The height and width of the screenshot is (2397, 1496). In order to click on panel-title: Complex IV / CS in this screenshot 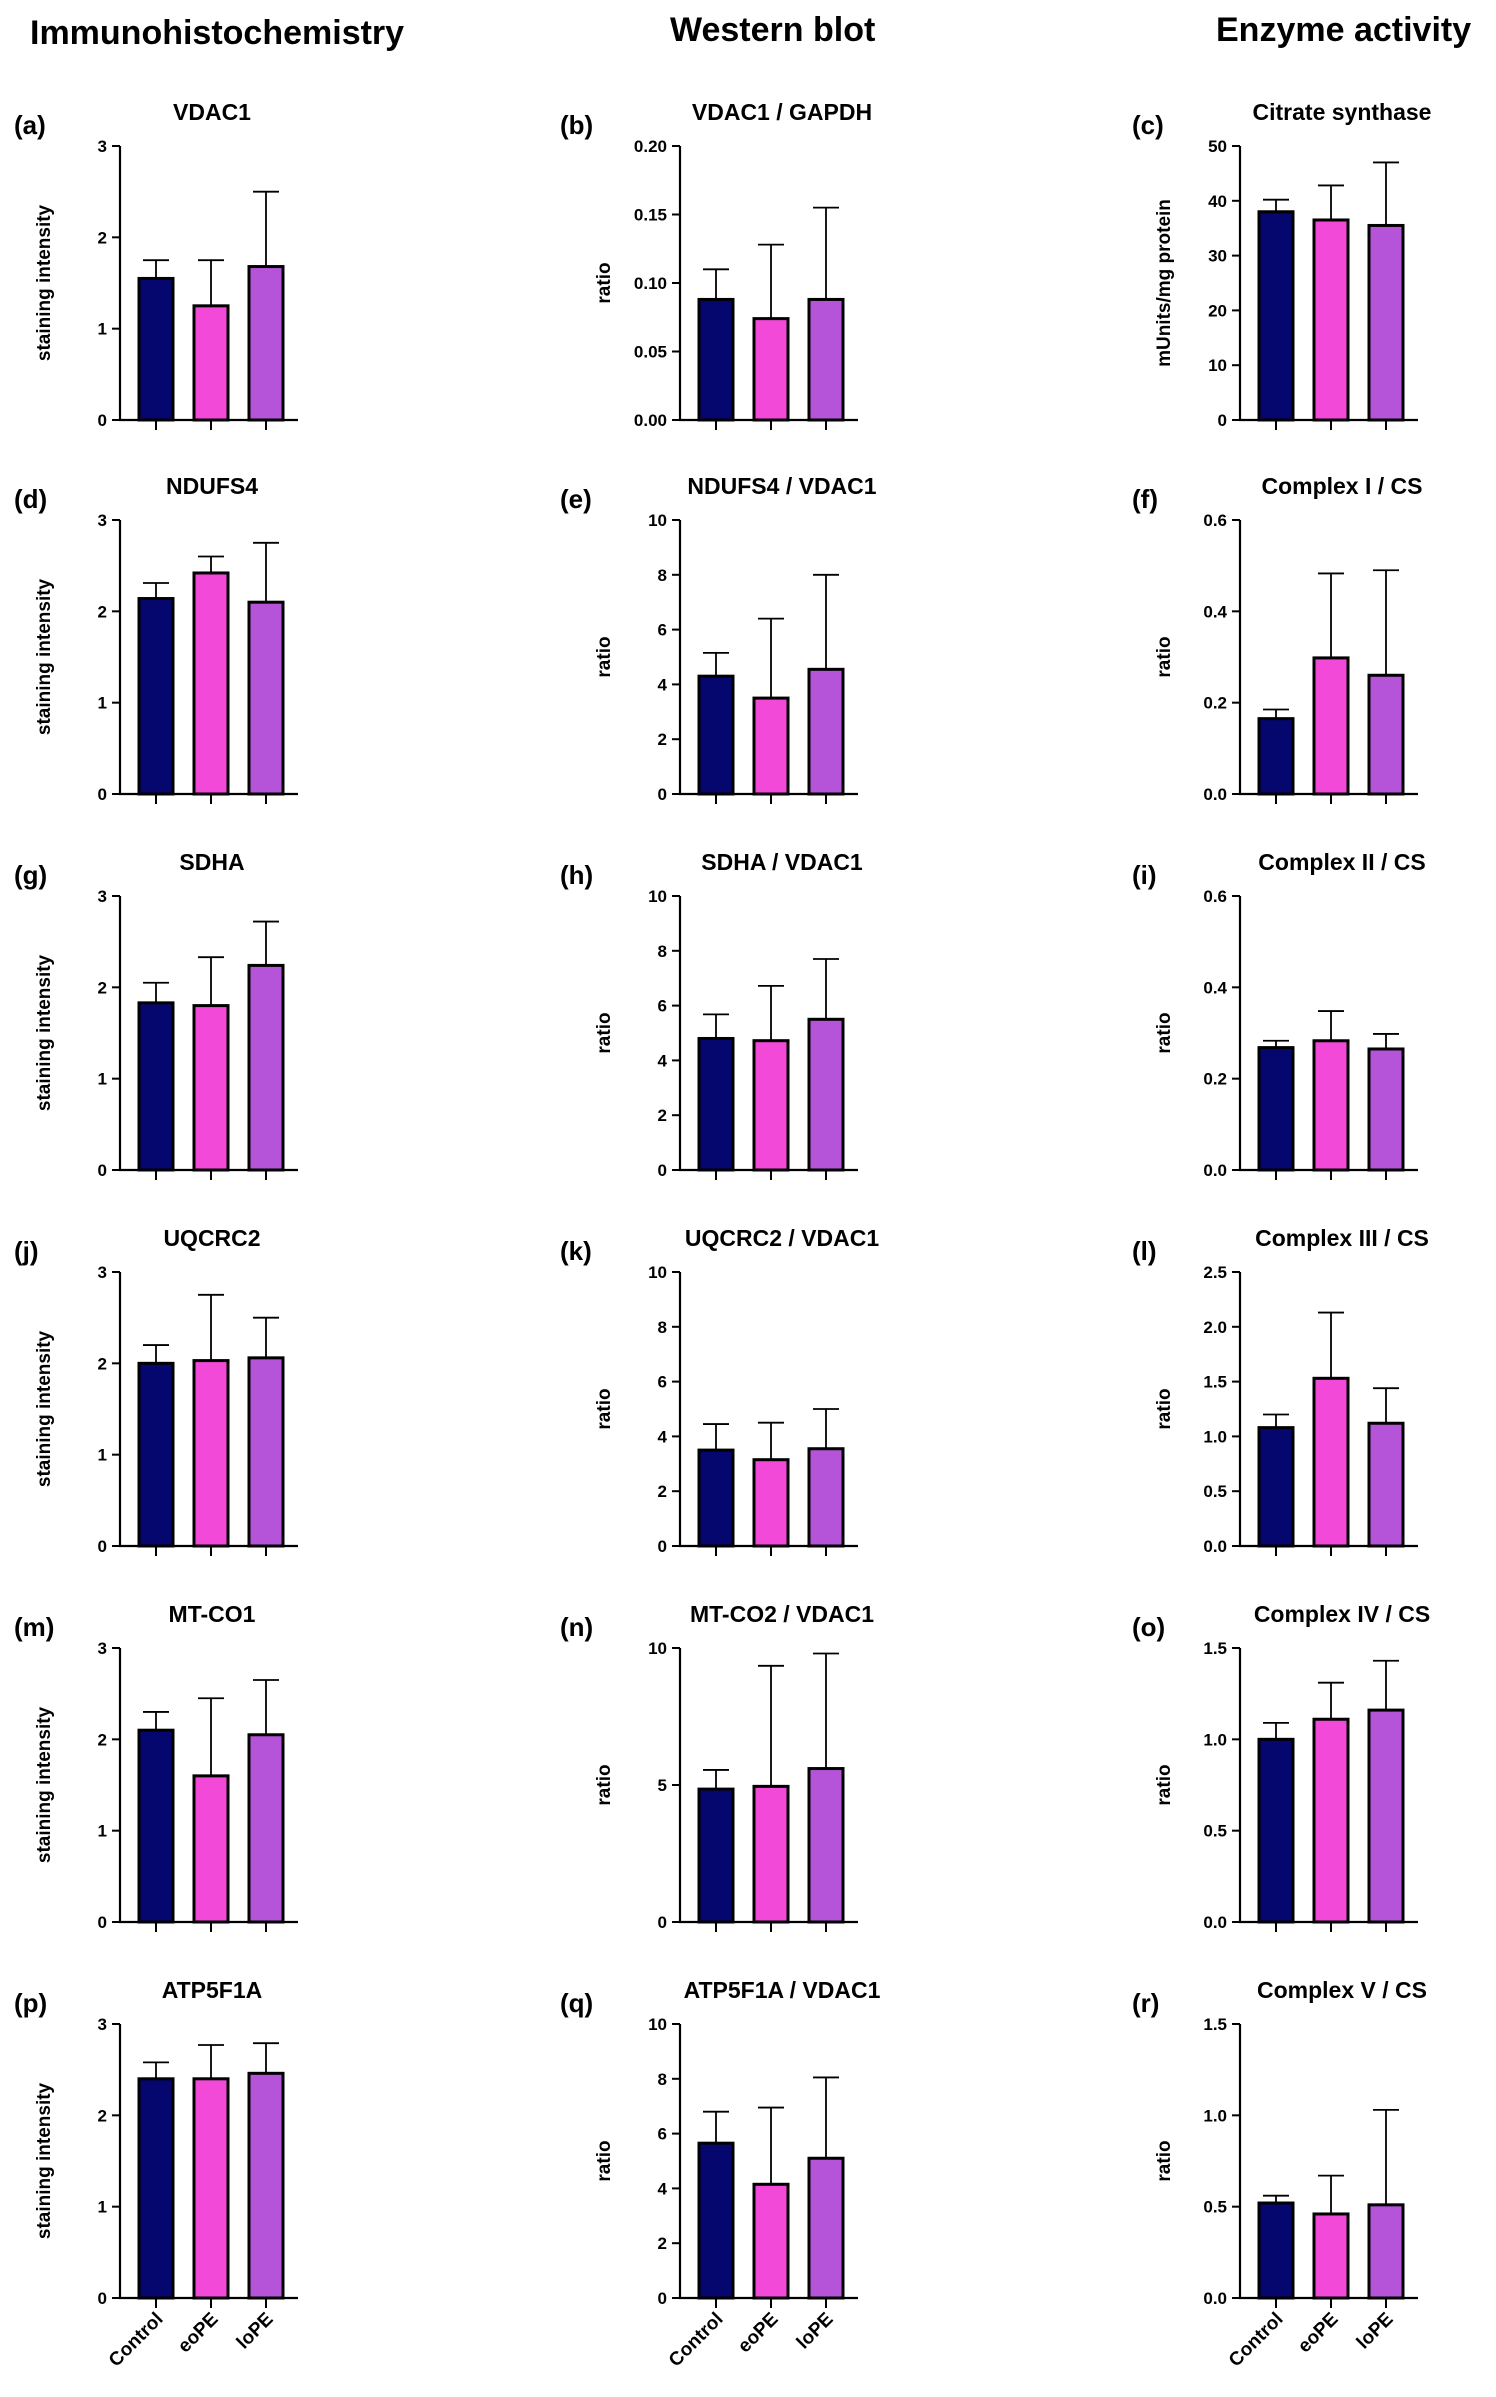, I will do `click(1342, 1614)`.